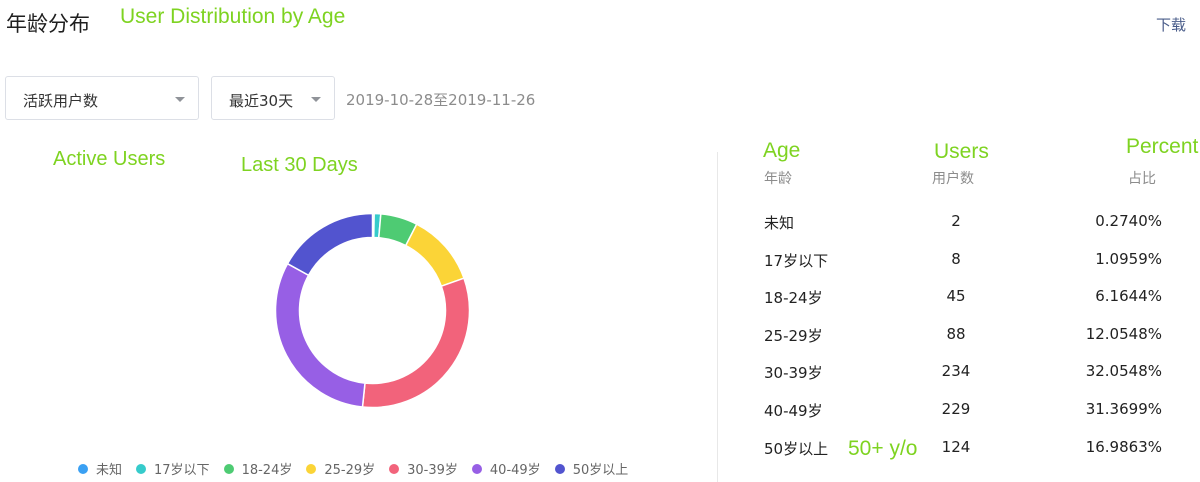 This screenshot has width=1200, height=482. What do you see at coordinates (796, 260) in the screenshot?
I see `age-cell: 17岁以下` at bounding box center [796, 260].